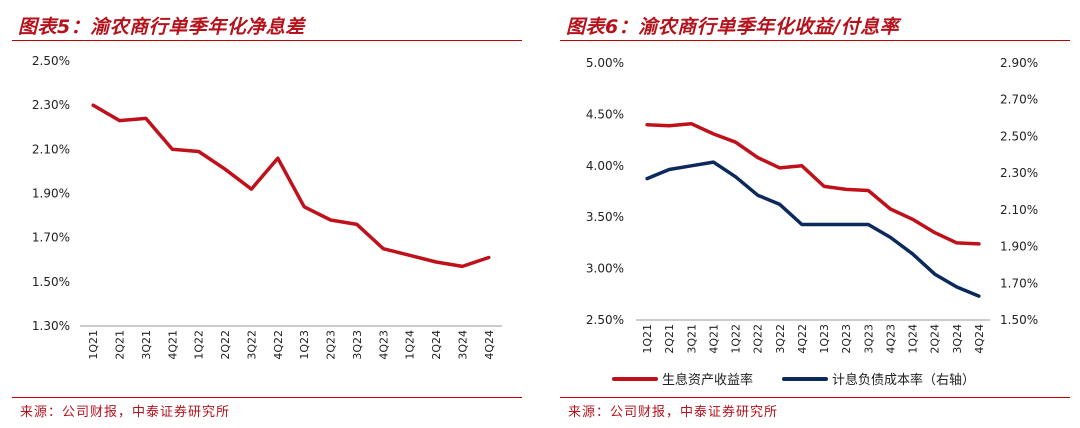 Image resolution: width=1080 pixels, height=428 pixels. What do you see at coordinates (813, 183) in the screenshot?
I see `series-line-yield` at bounding box center [813, 183].